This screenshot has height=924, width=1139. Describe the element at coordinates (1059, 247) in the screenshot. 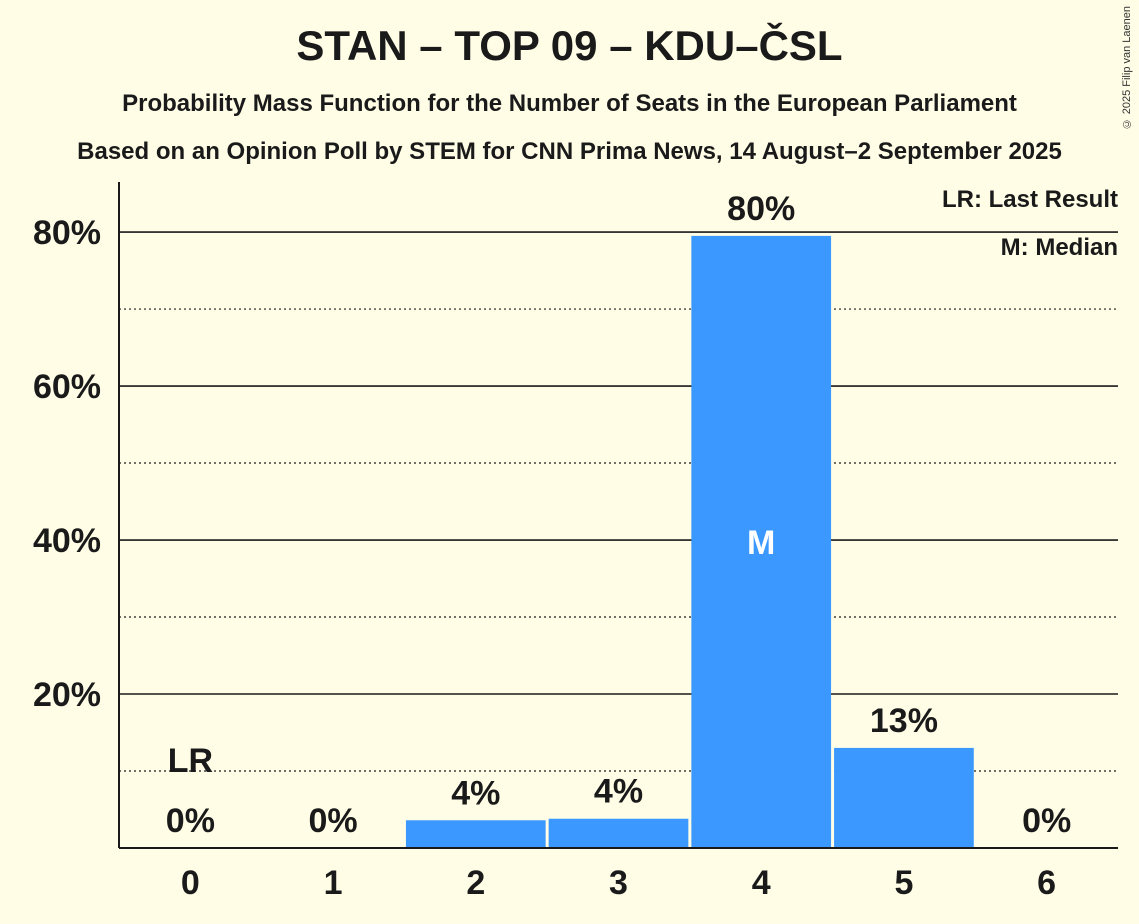

I see `legend-median: M: Median` at that location.